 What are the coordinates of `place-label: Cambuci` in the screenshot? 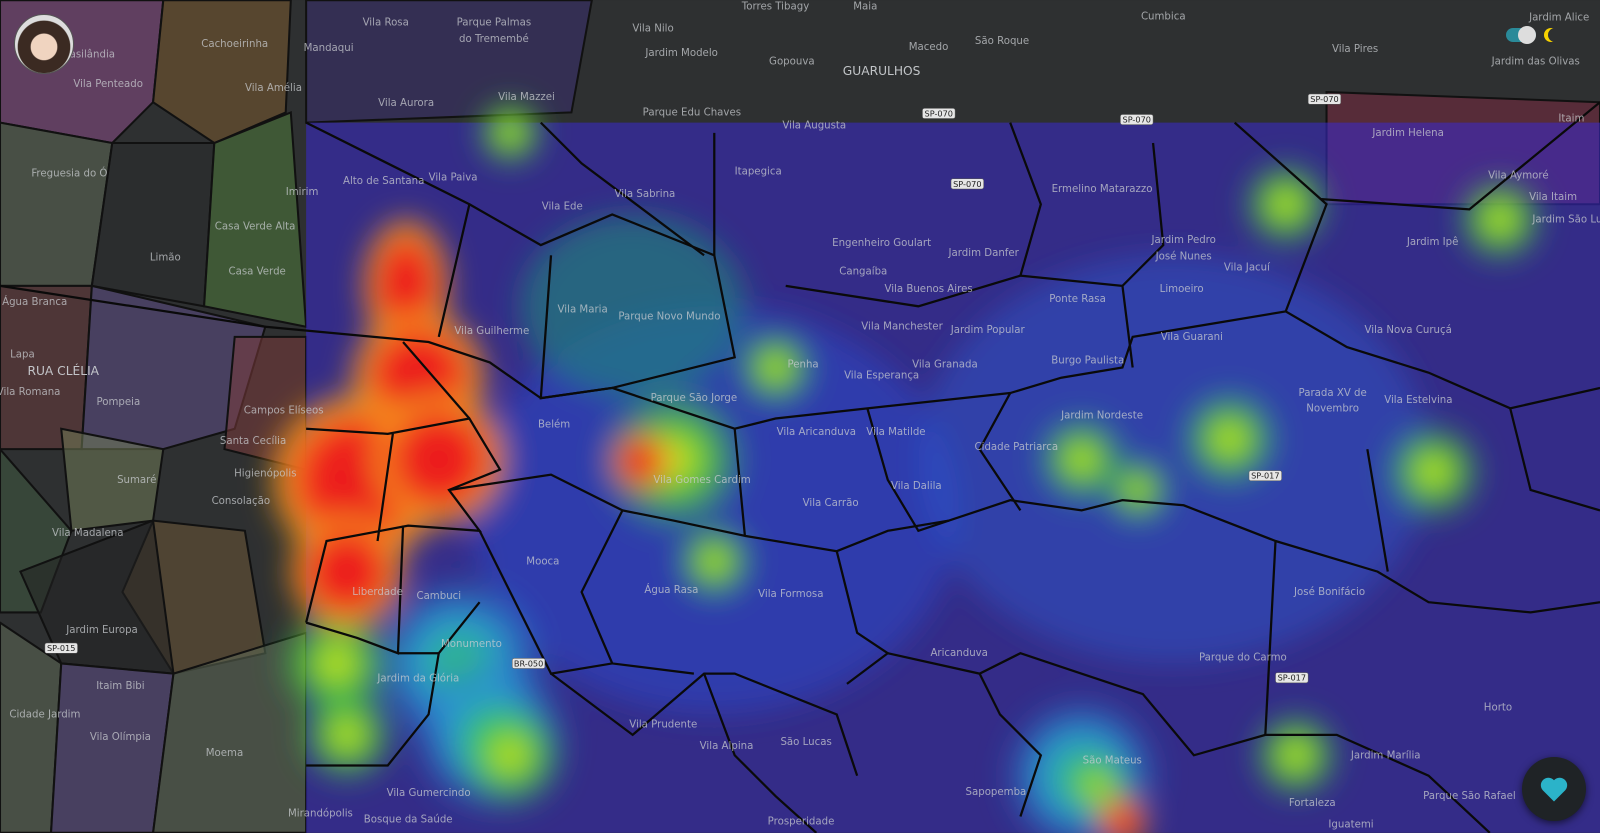 It's located at (438, 596).